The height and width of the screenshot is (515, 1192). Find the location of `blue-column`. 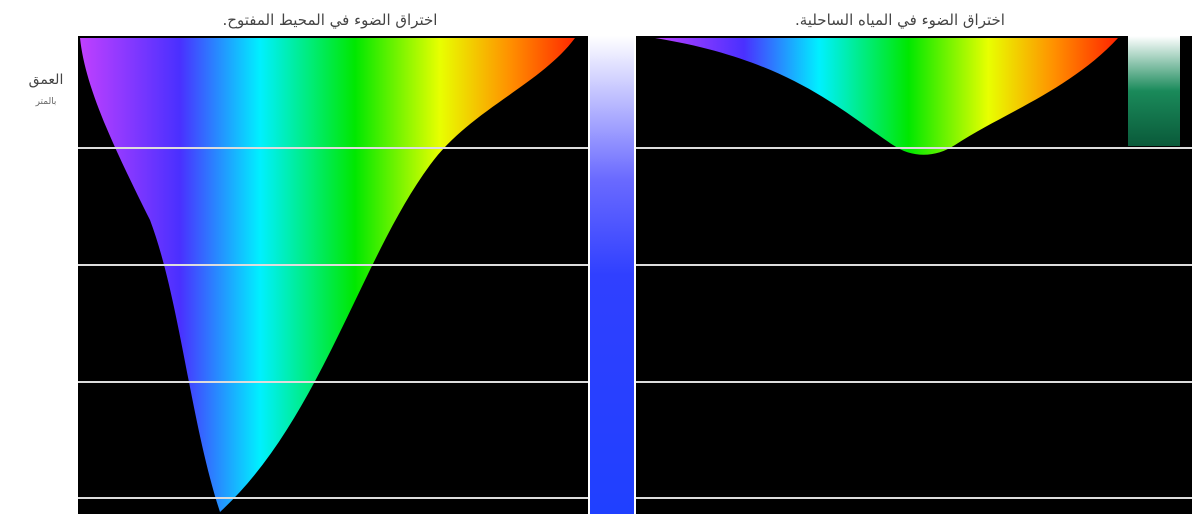

blue-column is located at coordinates (612, 275).